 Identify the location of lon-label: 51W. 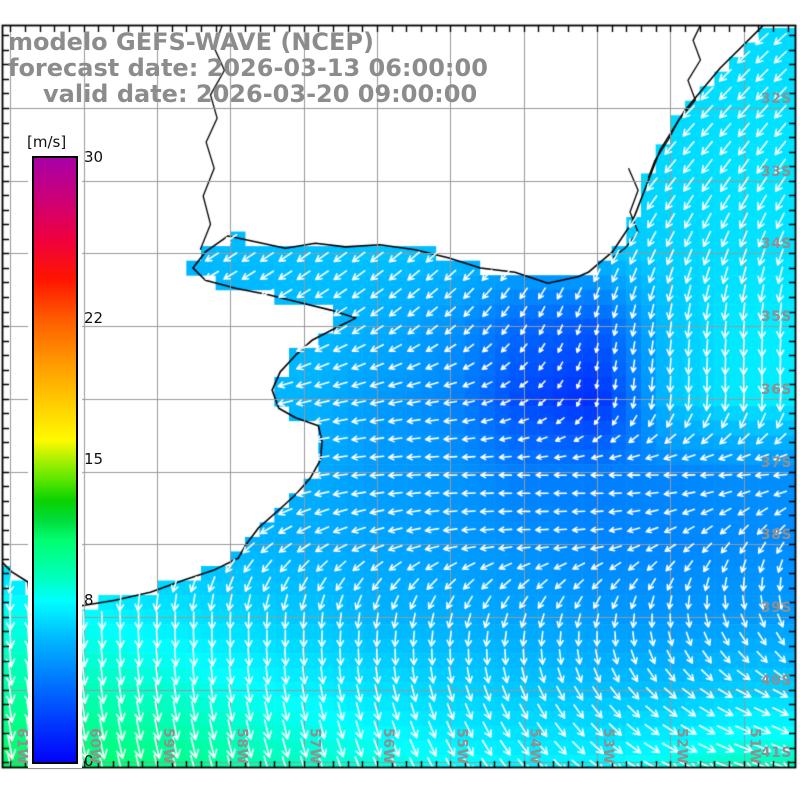
(754, 746).